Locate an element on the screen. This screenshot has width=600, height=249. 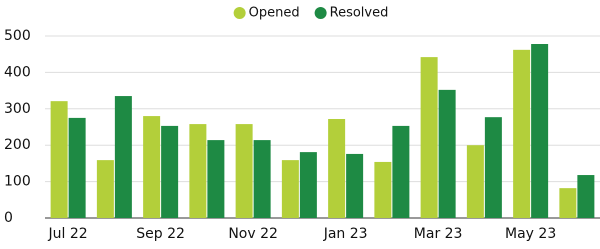
x-tick-label: Mar 23 is located at coordinates (438, 234).